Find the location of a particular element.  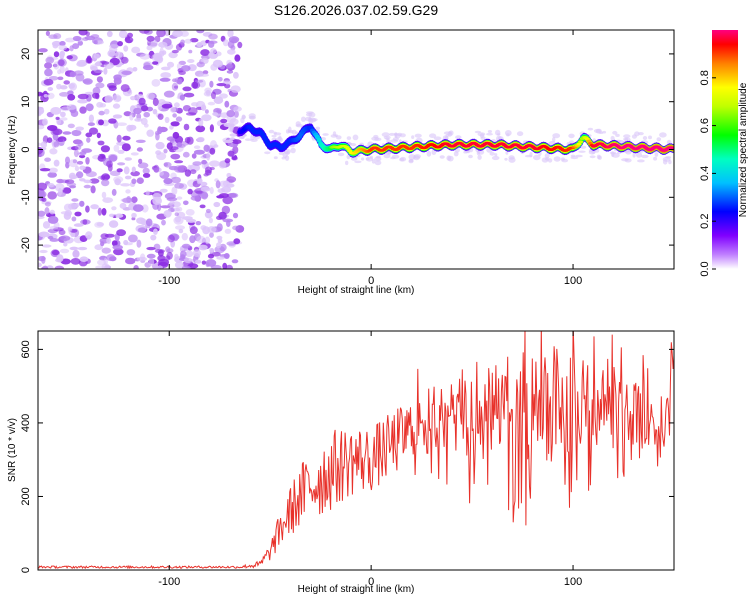

snr-x-tick-label: -100 is located at coordinates (169, 582).